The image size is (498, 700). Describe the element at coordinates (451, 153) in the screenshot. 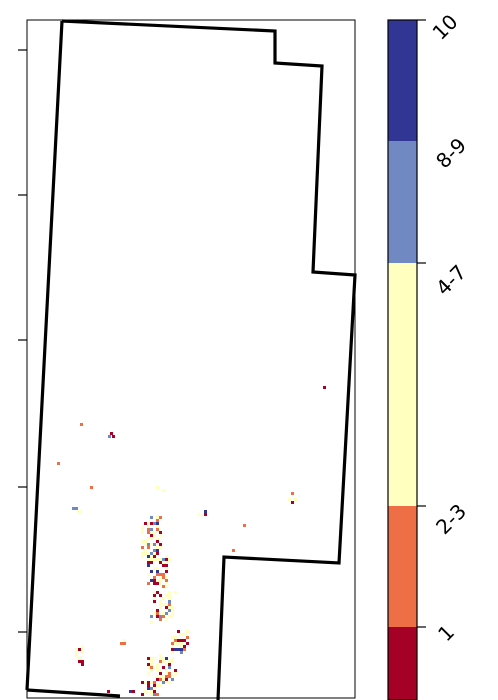

I see `colorbar-label-8-9: 8-9` at that location.